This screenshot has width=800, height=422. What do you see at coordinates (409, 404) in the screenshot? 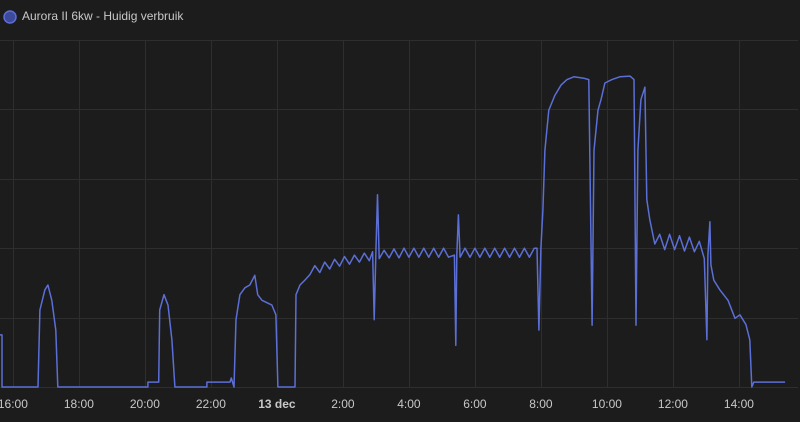
I see `x-tick-label: 4:00` at bounding box center [409, 404].